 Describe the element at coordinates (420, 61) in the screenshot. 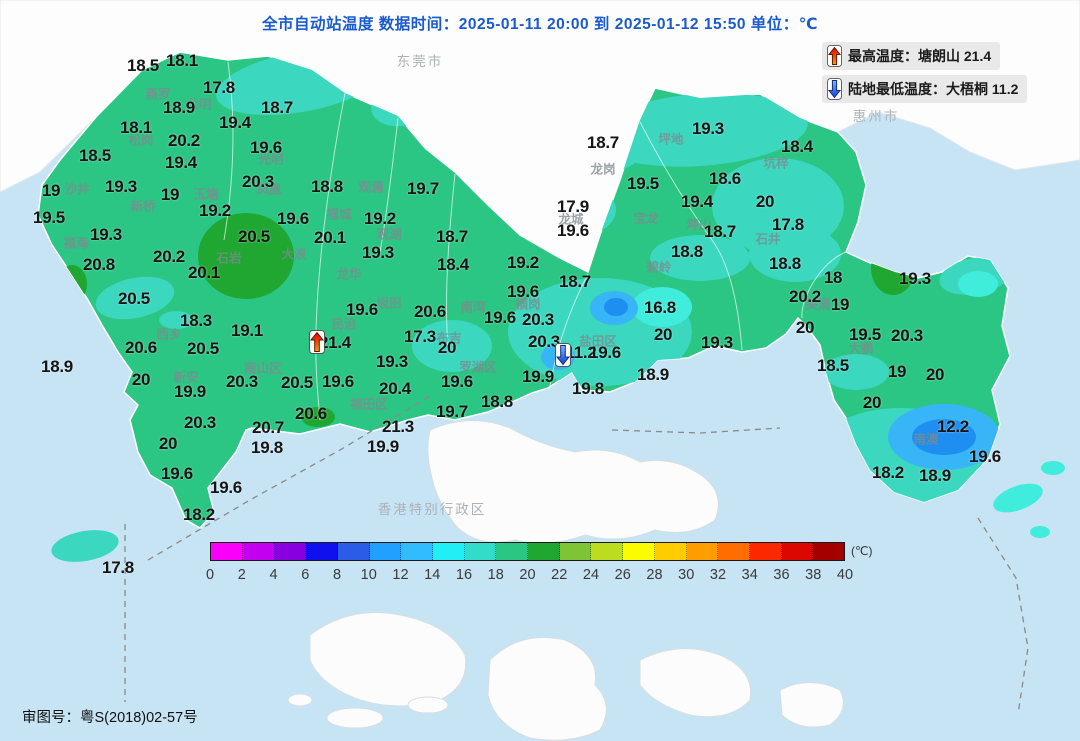

I see `outside-region-label: 东莞市` at that location.